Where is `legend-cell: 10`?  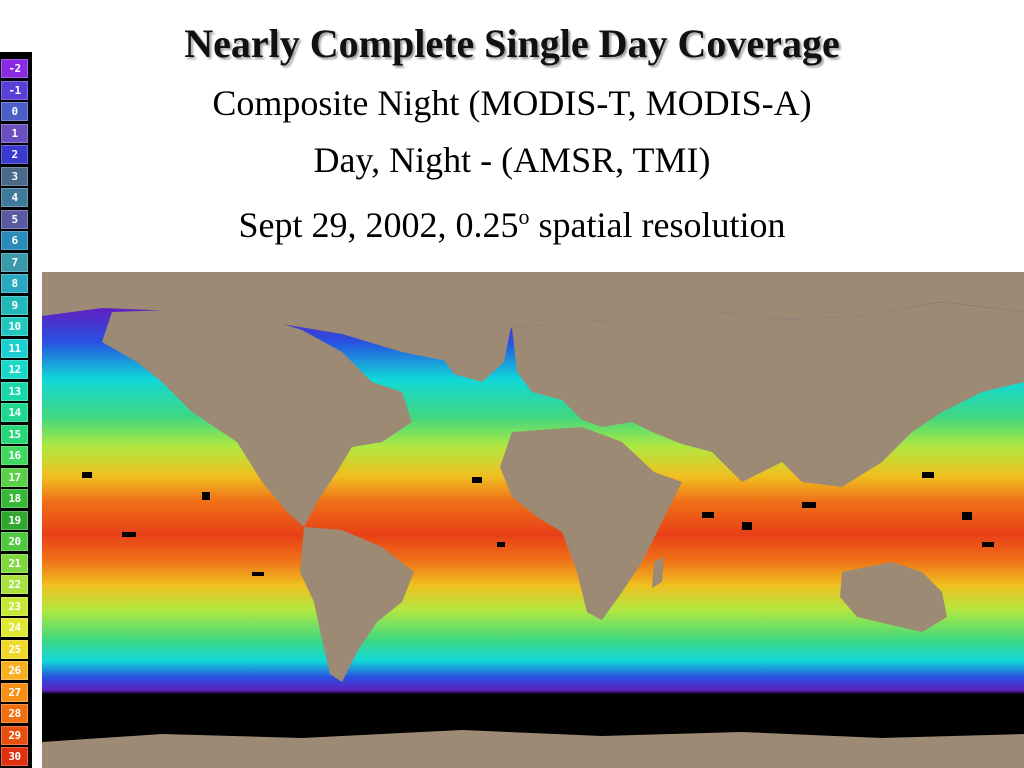 legend-cell: 10 is located at coordinates (14, 326).